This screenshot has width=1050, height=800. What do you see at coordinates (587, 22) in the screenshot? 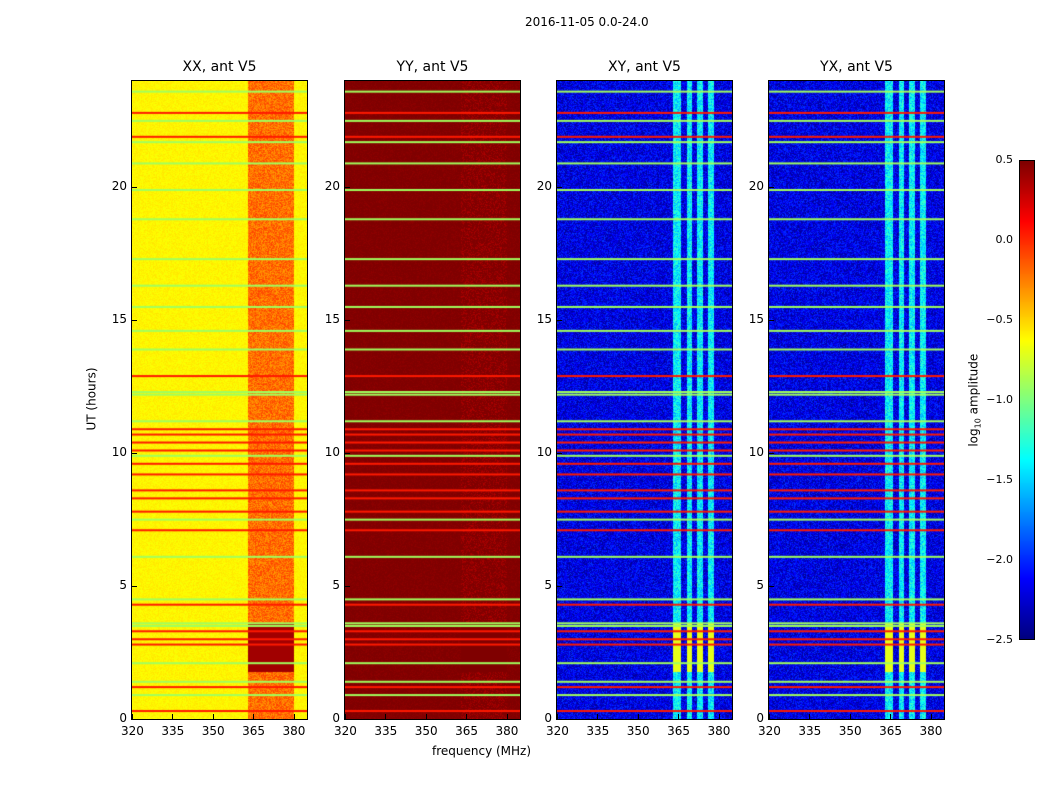
I see `figure-title: 2016-11-05 0.0-24.0` at bounding box center [587, 22].